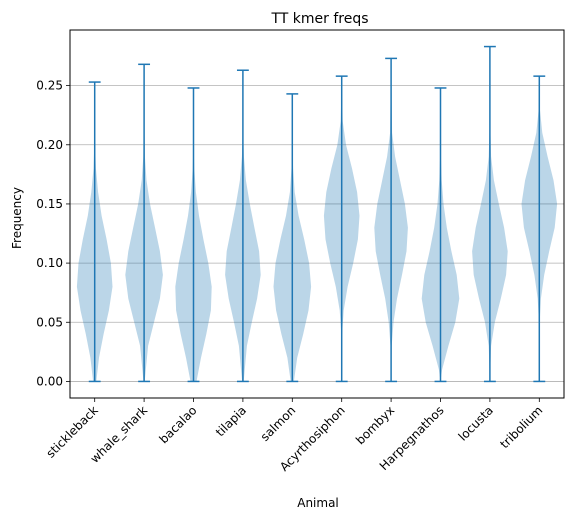  Describe the element at coordinates (178, 424) in the screenshot. I see `x-tick-label: bacalao` at that location.